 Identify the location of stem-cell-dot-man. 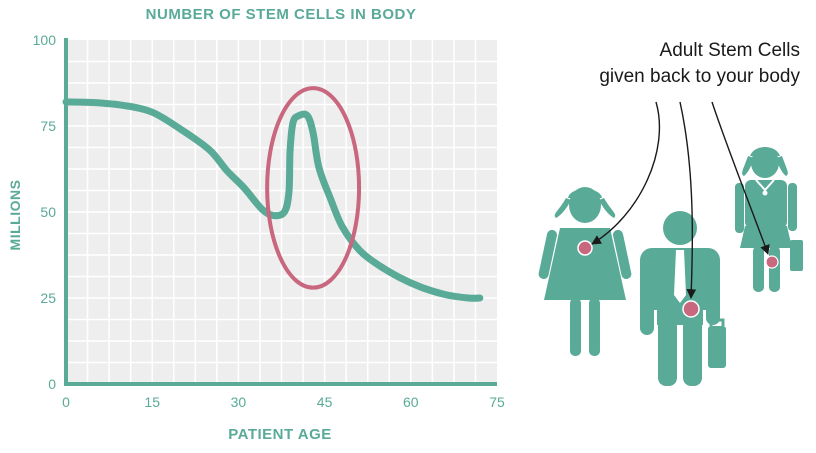
(691, 309).